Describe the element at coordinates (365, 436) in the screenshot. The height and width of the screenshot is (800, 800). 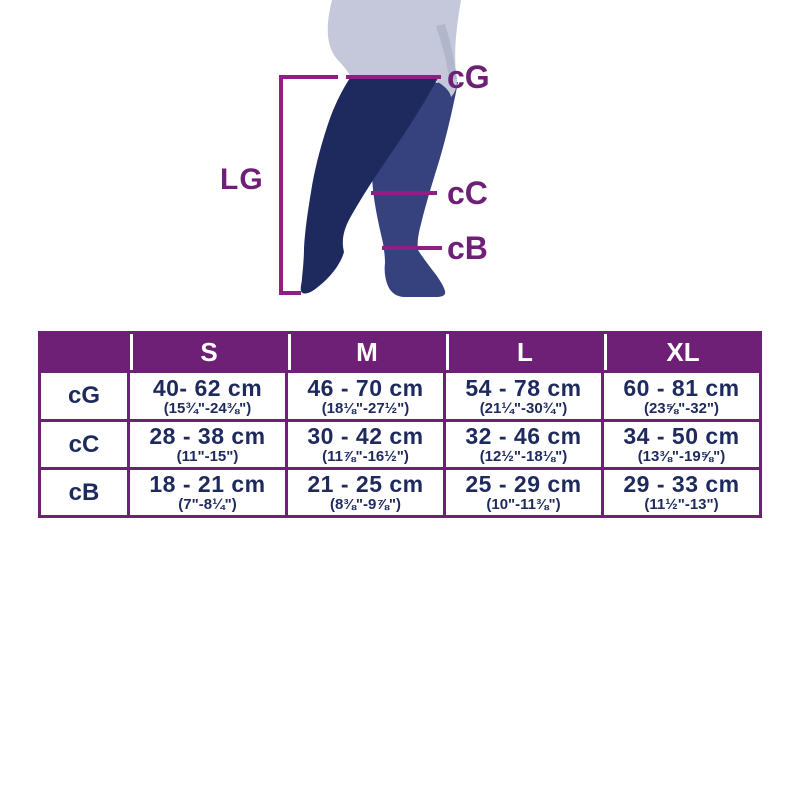
I see `cell-cm-value: 30 - 42 cm` at that location.